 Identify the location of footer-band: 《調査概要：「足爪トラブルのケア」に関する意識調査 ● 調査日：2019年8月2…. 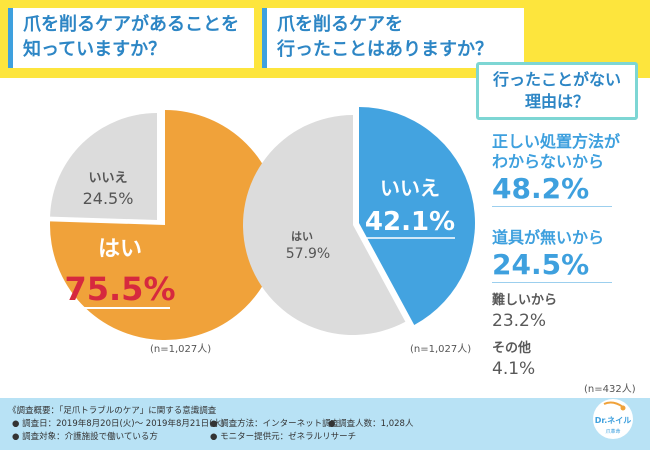
(325, 424).